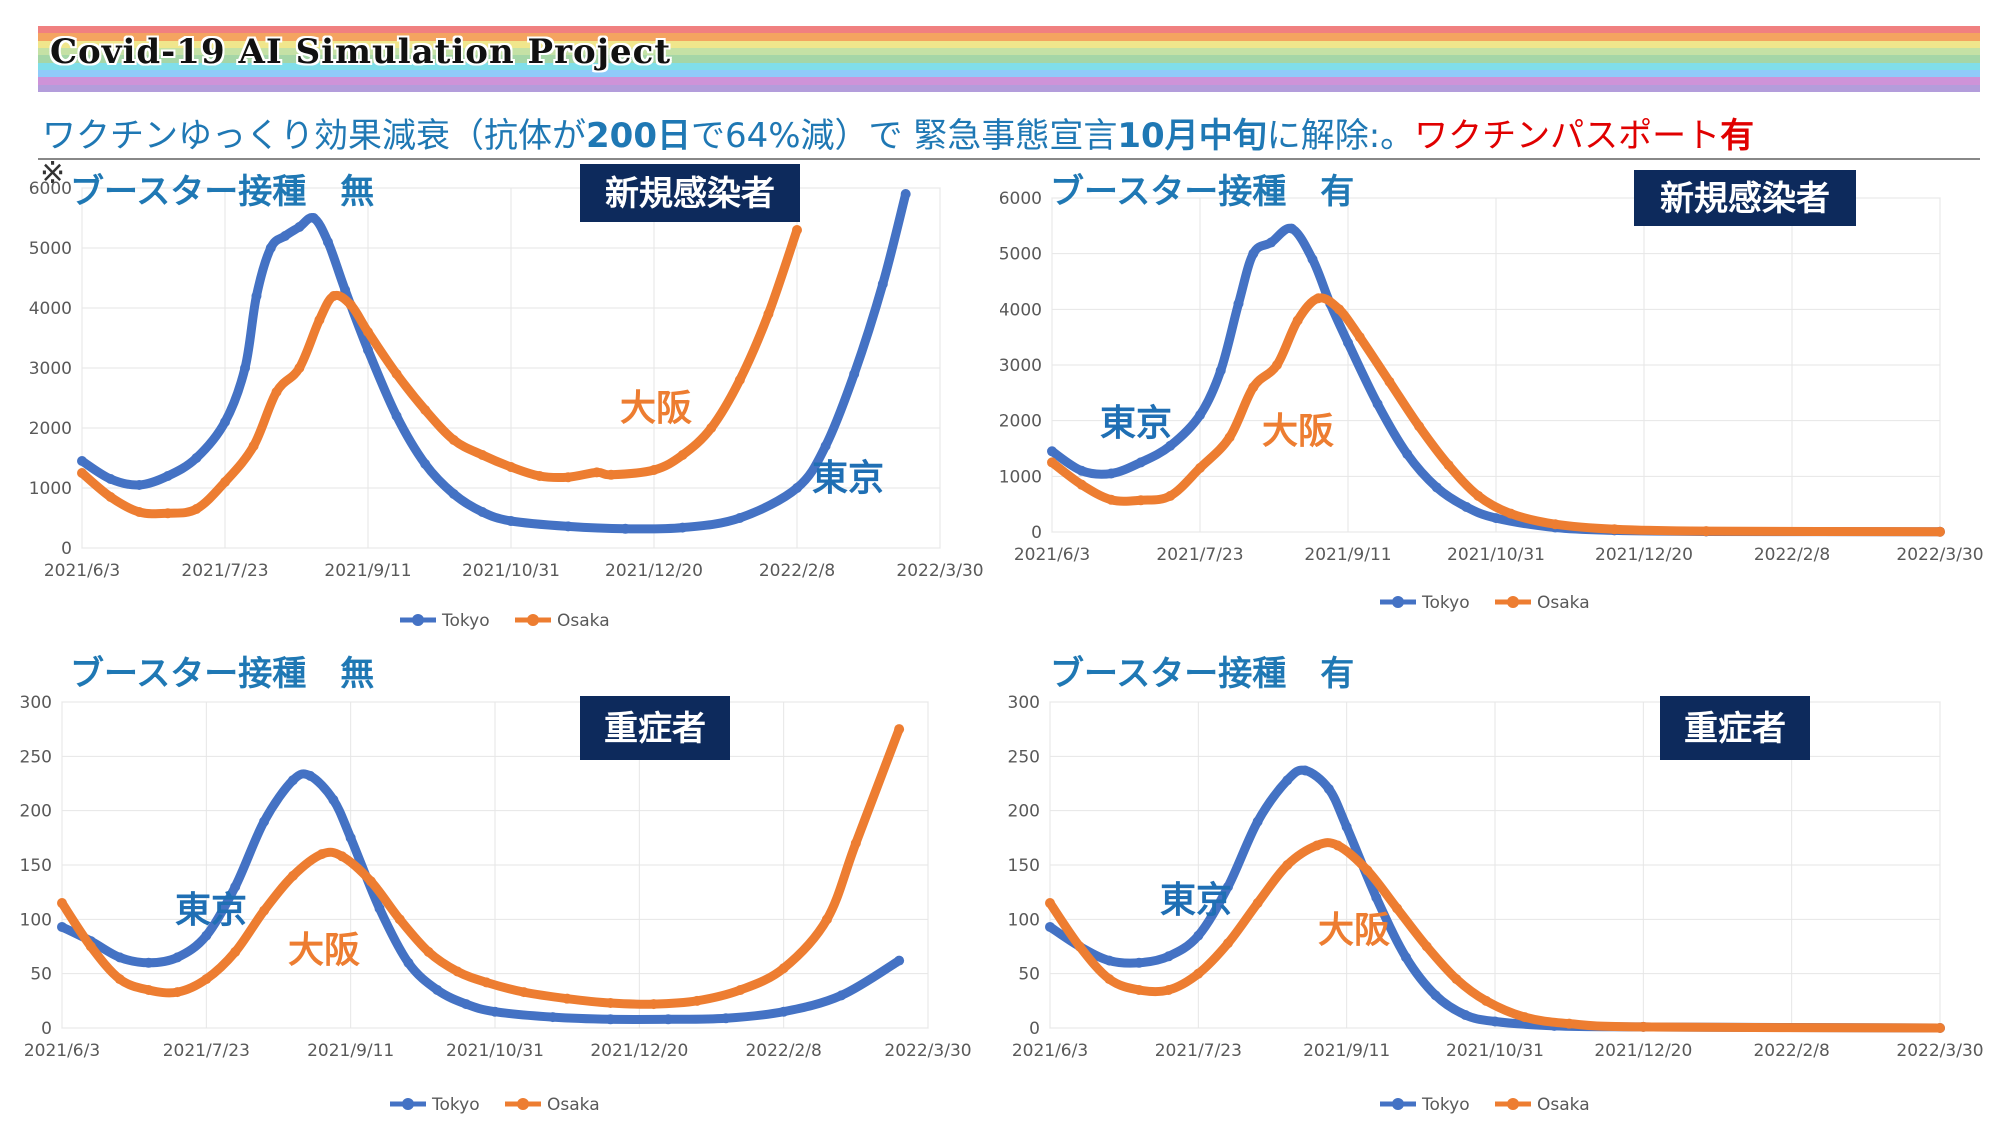 This screenshot has width=2000, height=1125. I want to click on subtitle-part3: に解除:。, so click(1340, 136).